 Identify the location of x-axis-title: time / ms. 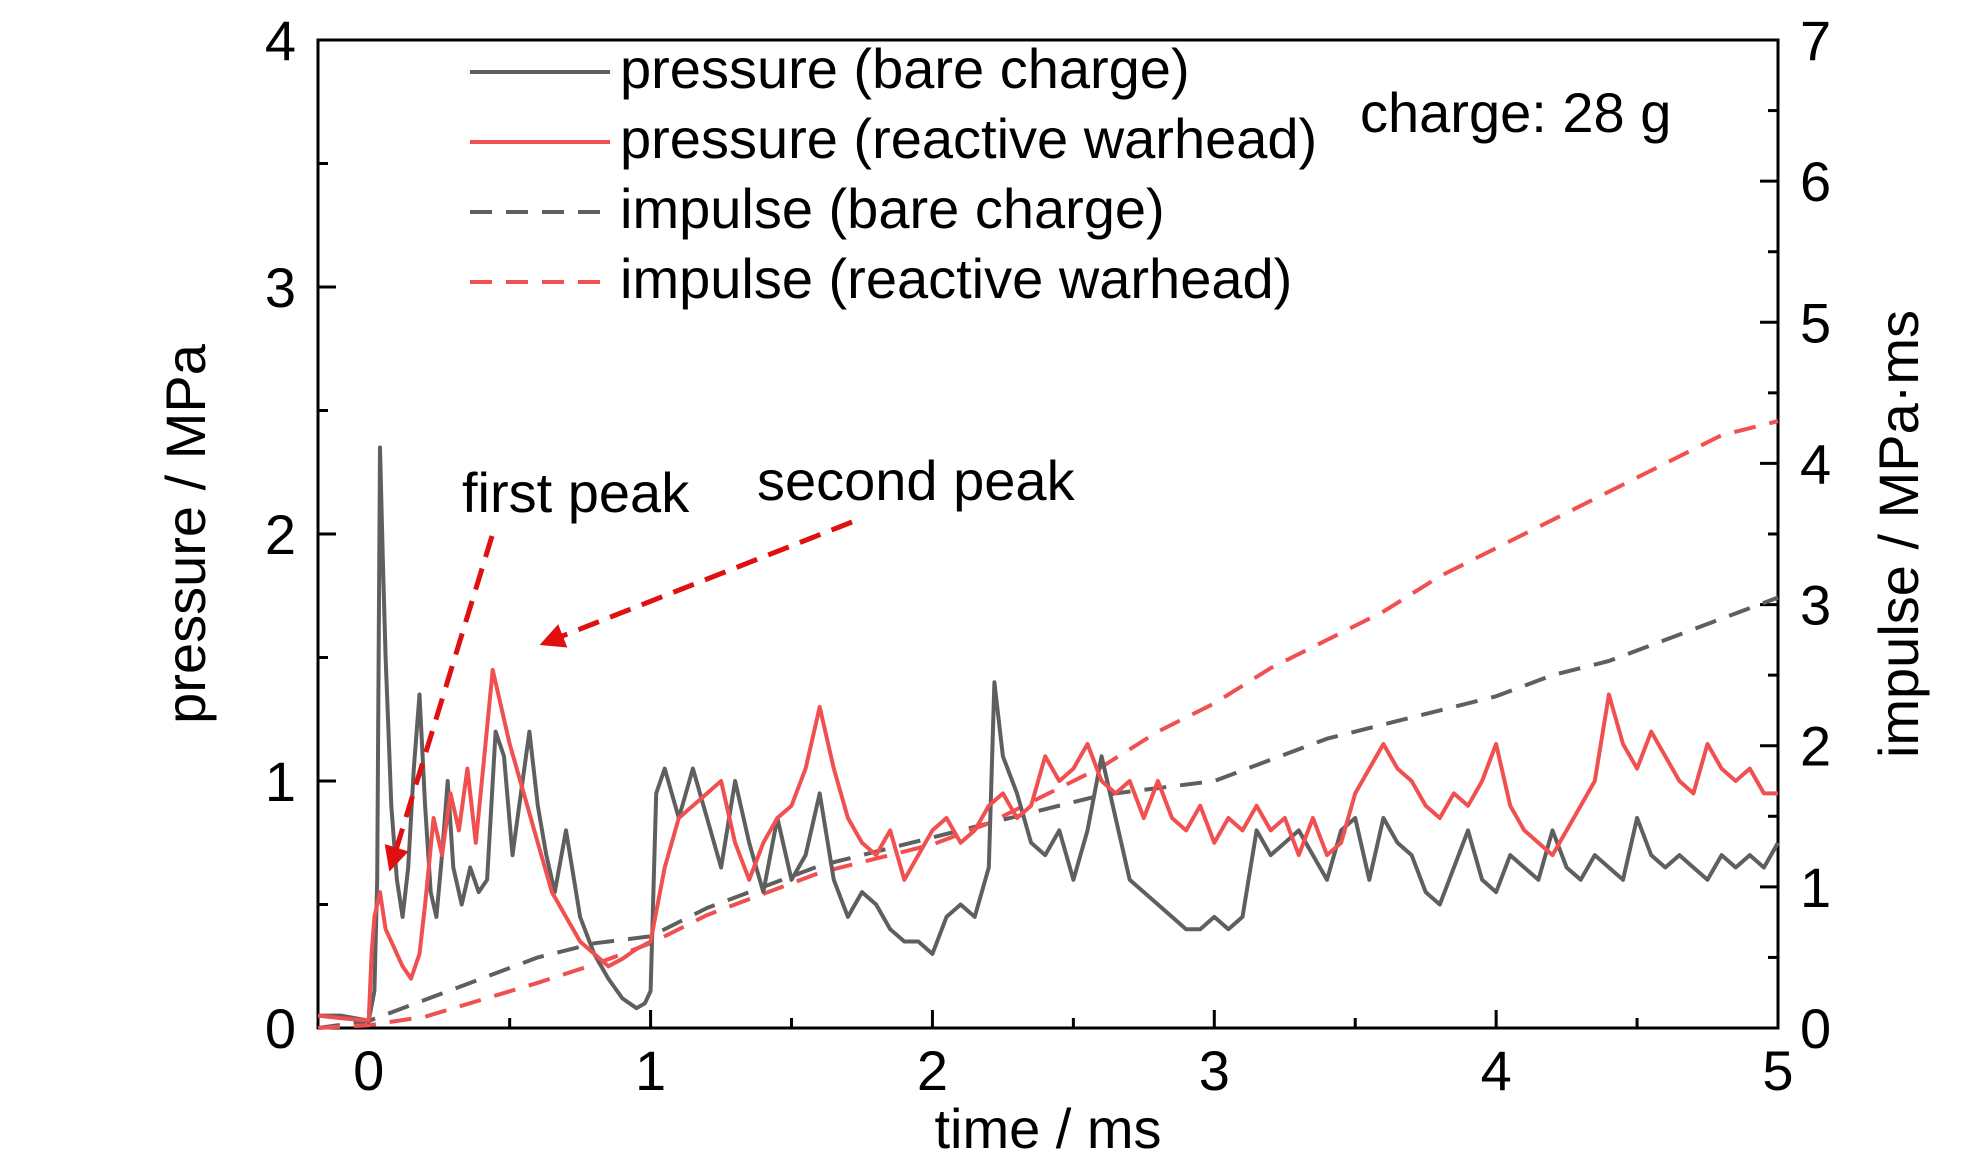
(1047, 1127).